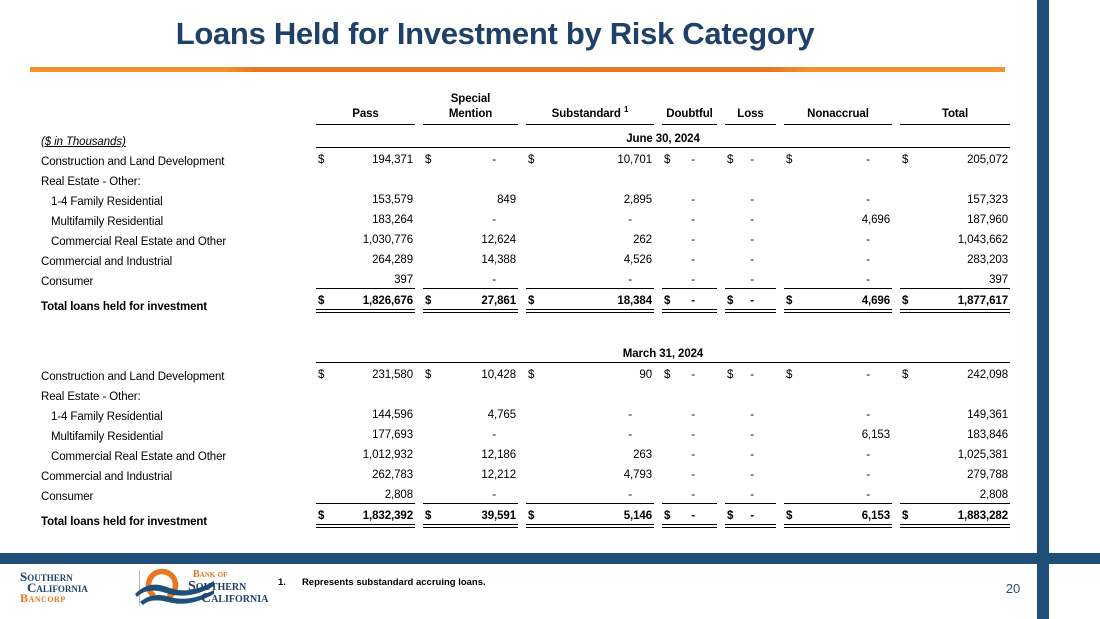  What do you see at coordinates (637, 475) in the screenshot?
I see `cell-substandard: 4,793` at bounding box center [637, 475].